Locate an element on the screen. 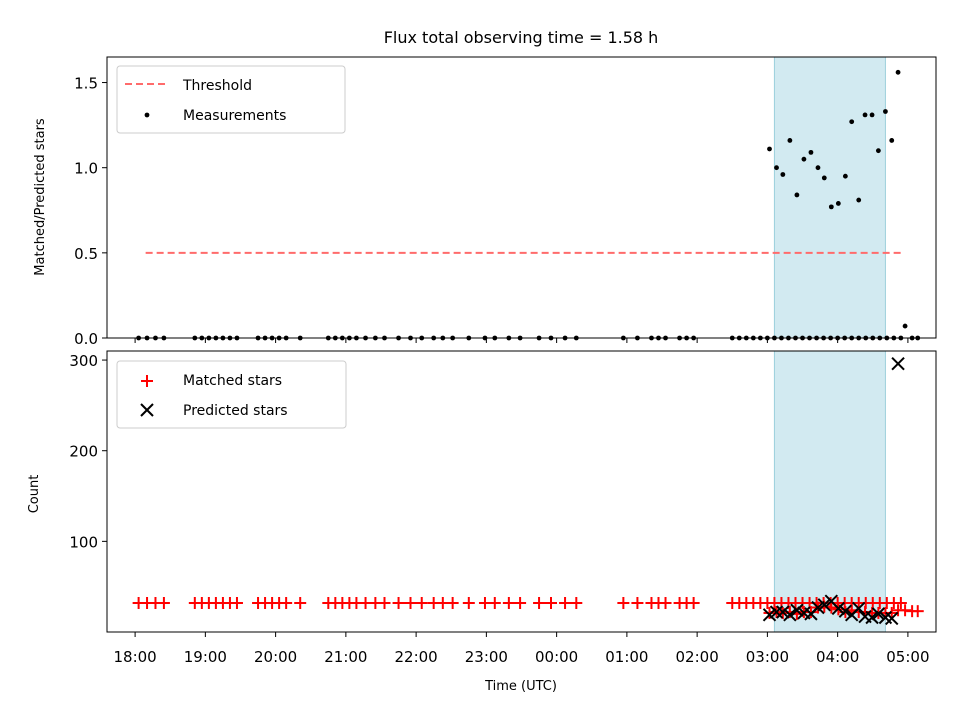  bottom-legend: Matched stars Predicted stars is located at coordinates (231, 394).